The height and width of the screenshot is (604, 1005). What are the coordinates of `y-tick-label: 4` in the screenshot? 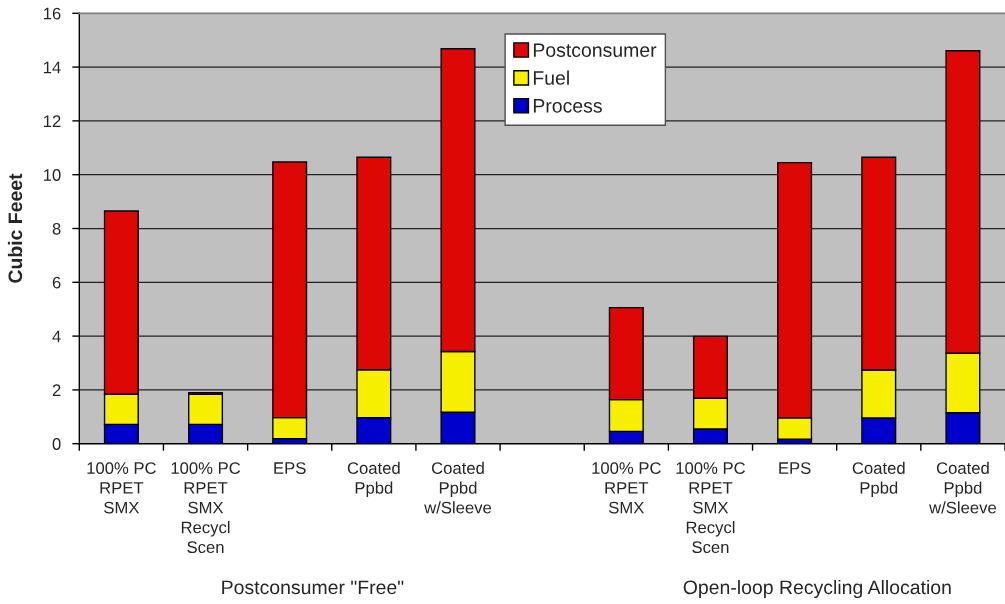 It's located at (56, 336).